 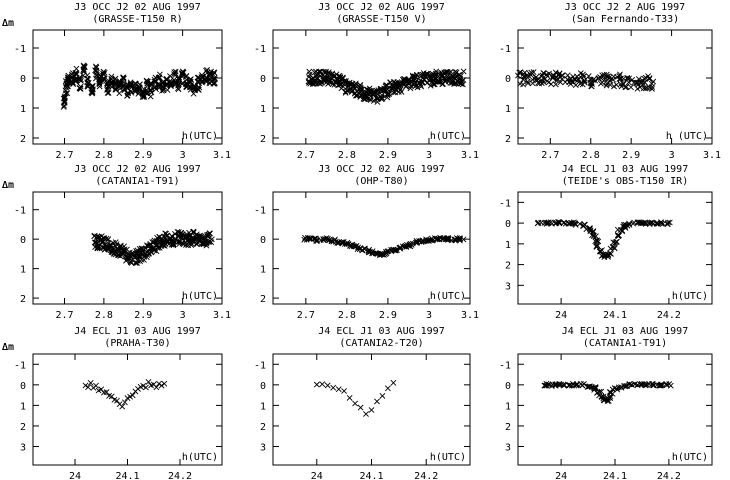 I want to click on panel-7-ytick-label: 2, so click(x=23, y=427).